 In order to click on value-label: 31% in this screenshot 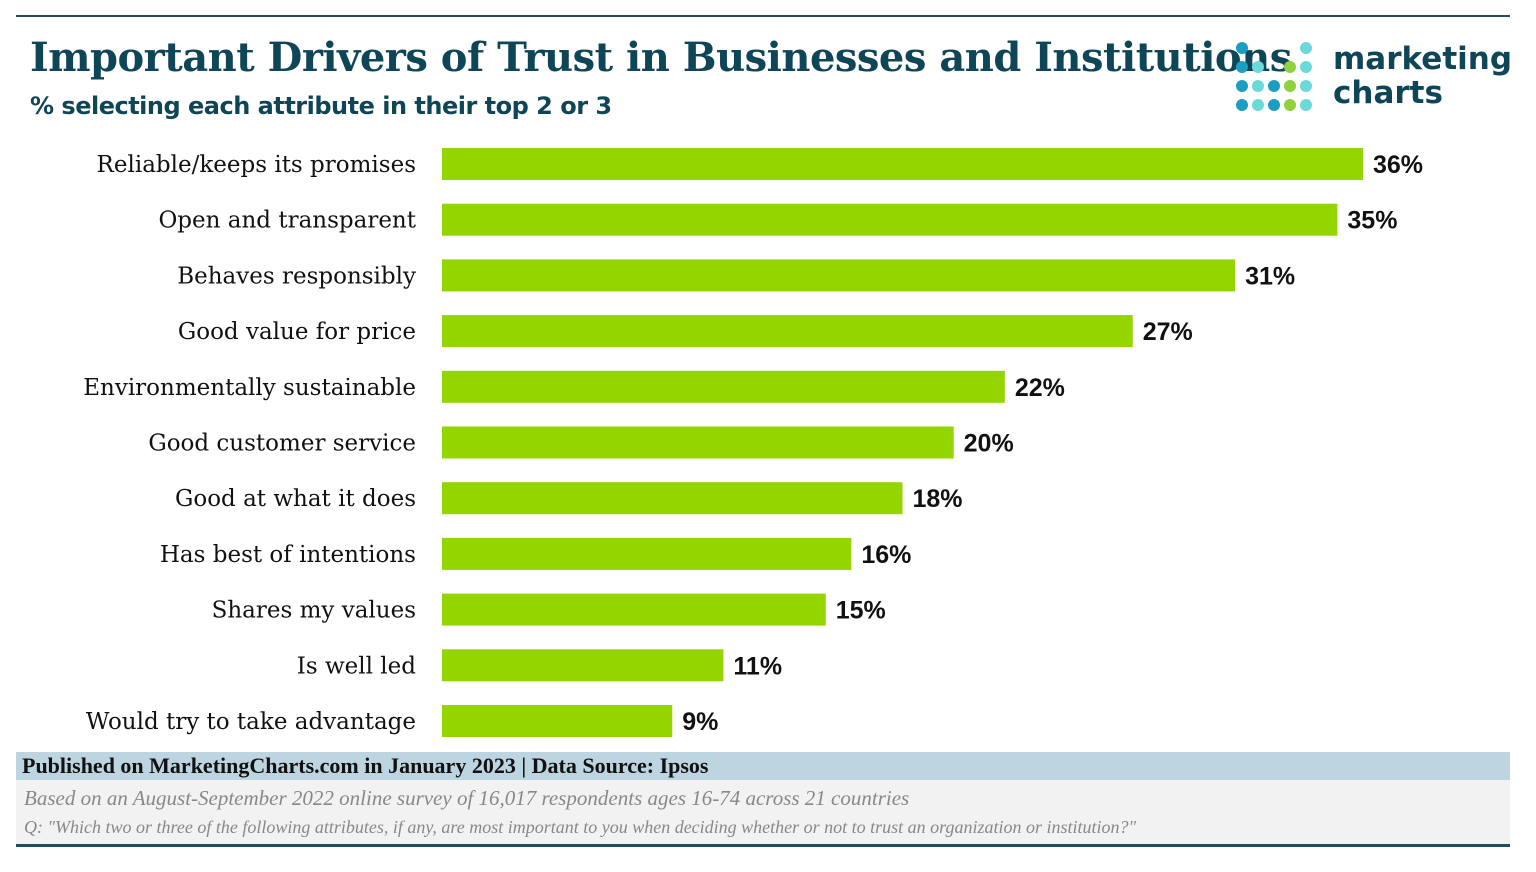, I will do `click(1270, 276)`.